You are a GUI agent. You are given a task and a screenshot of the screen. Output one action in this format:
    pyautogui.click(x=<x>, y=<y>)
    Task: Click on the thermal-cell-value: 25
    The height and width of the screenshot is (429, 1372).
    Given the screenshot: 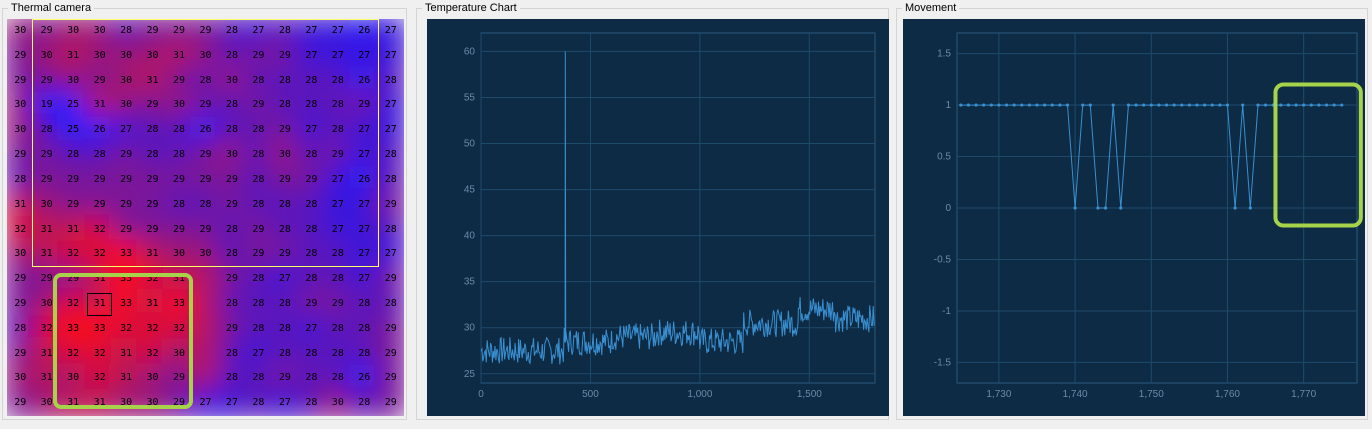 What is the action you would take?
    pyautogui.click(x=73, y=130)
    